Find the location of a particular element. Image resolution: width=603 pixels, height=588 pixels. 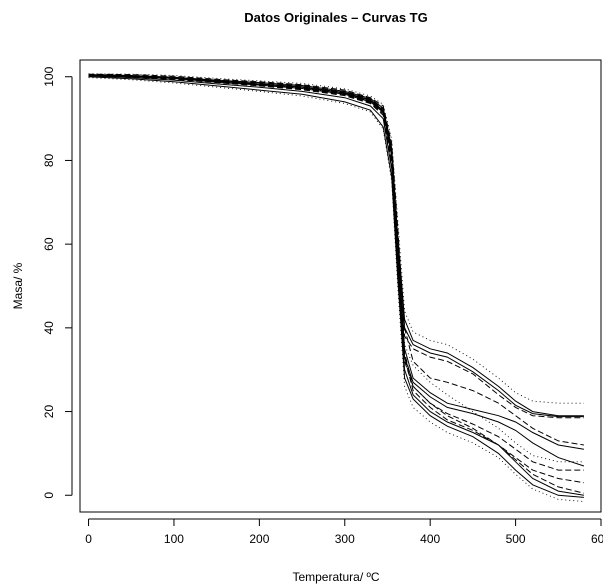

y-tick-label-40: 40 is located at coordinates (49, 328).